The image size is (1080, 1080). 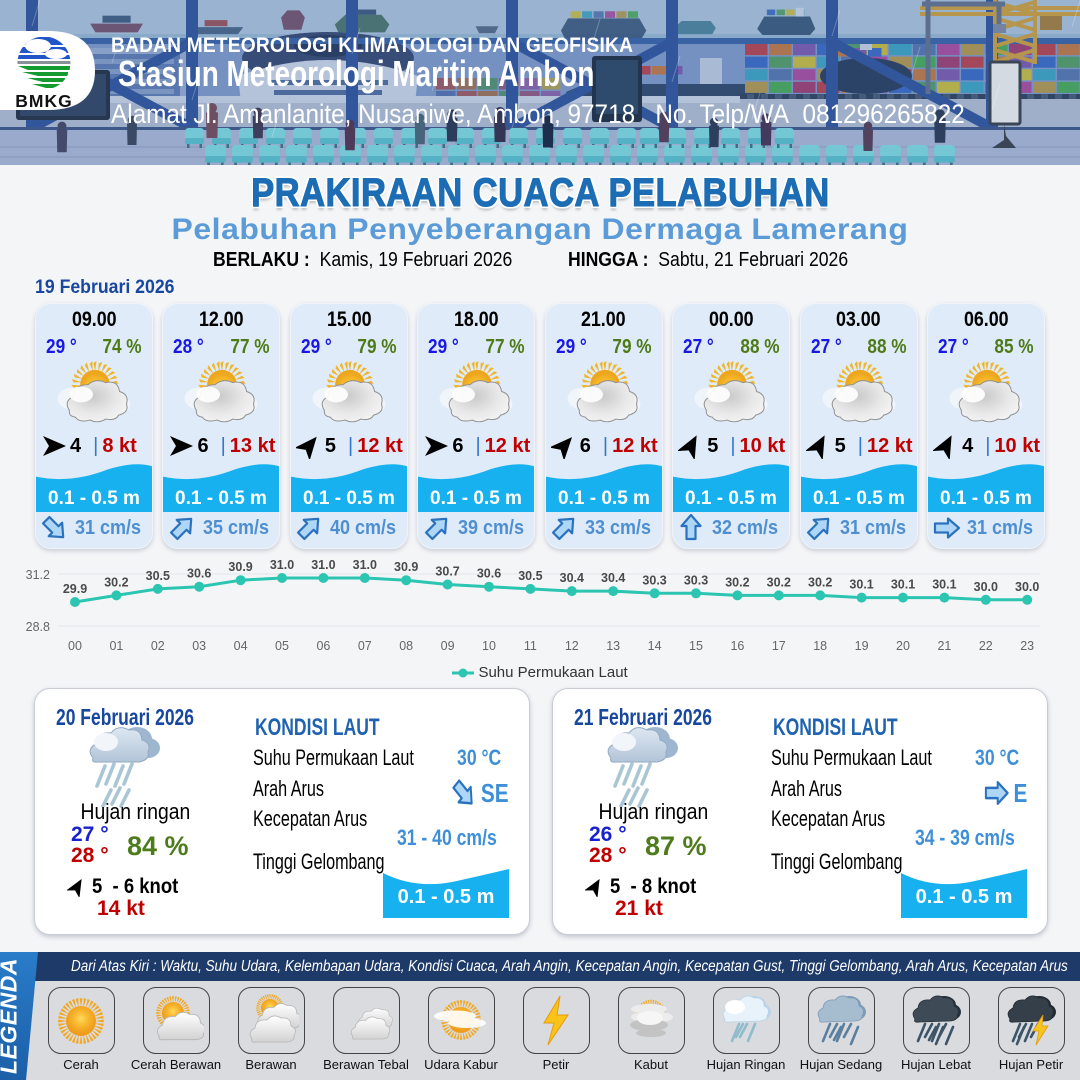 What do you see at coordinates (75, 646) in the screenshot?
I see `svg-text: 00` at bounding box center [75, 646].